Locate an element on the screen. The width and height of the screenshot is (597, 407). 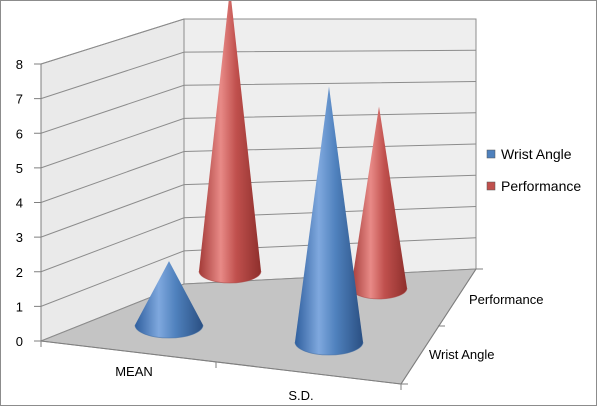
x-tick-label: MEAN is located at coordinates (134, 371).